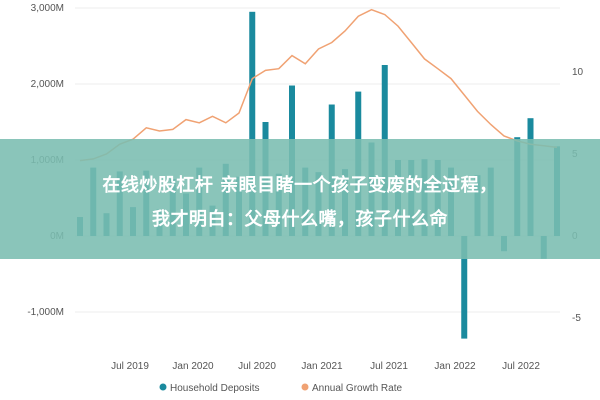  What do you see at coordinates (300, 219) in the screenshot?
I see `banner-line-2: 我才明白：父母什么嘴，孩子什么命` at bounding box center [300, 219].